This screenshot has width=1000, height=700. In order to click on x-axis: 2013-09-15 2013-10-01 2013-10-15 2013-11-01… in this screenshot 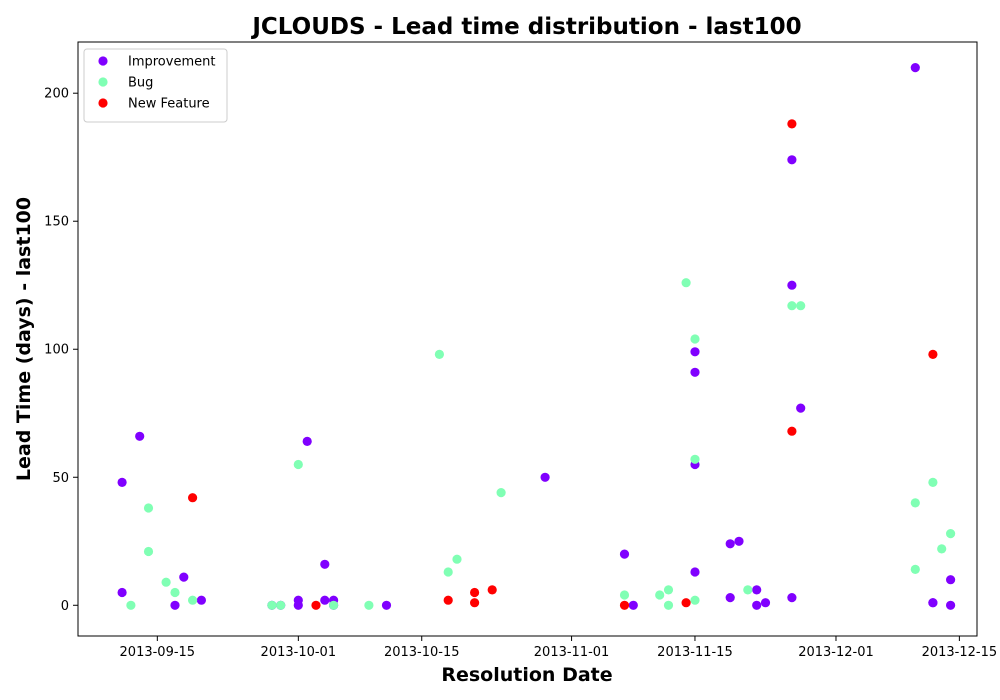, I will do `click(559, 648)`.